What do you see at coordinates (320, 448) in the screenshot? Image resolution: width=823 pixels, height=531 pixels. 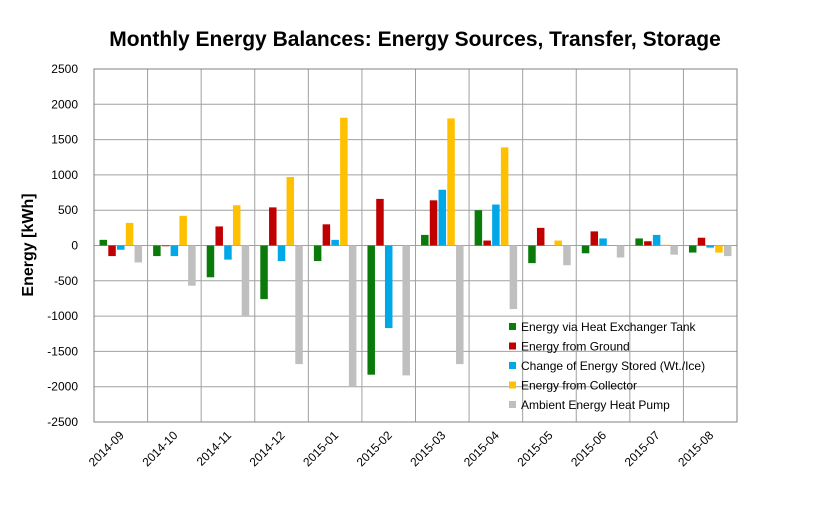 I see `x-tick-label: 2015-01` at bounding box center [320, 448].